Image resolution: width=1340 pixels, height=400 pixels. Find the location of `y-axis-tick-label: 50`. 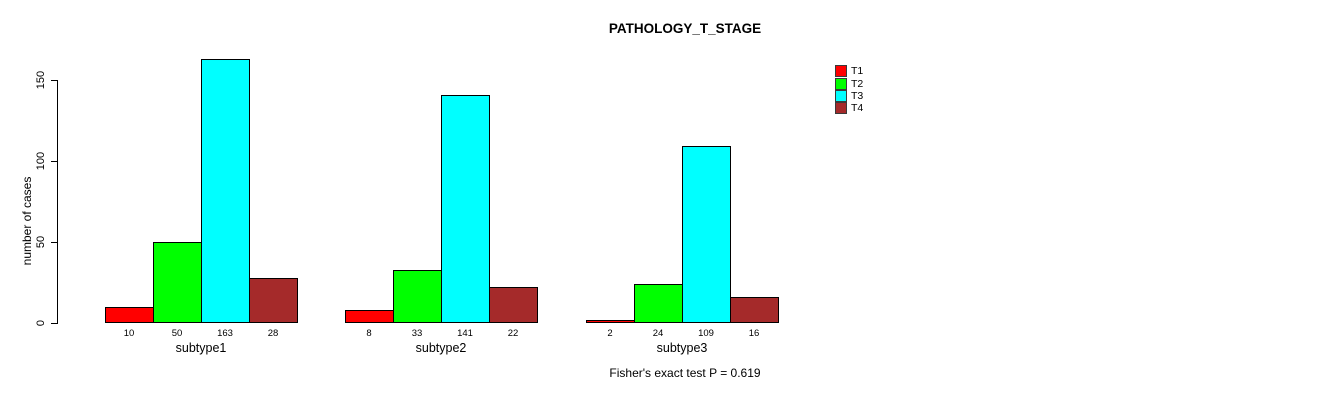

y-axis-tick-label: 50 is located at coordinates (41, 242).